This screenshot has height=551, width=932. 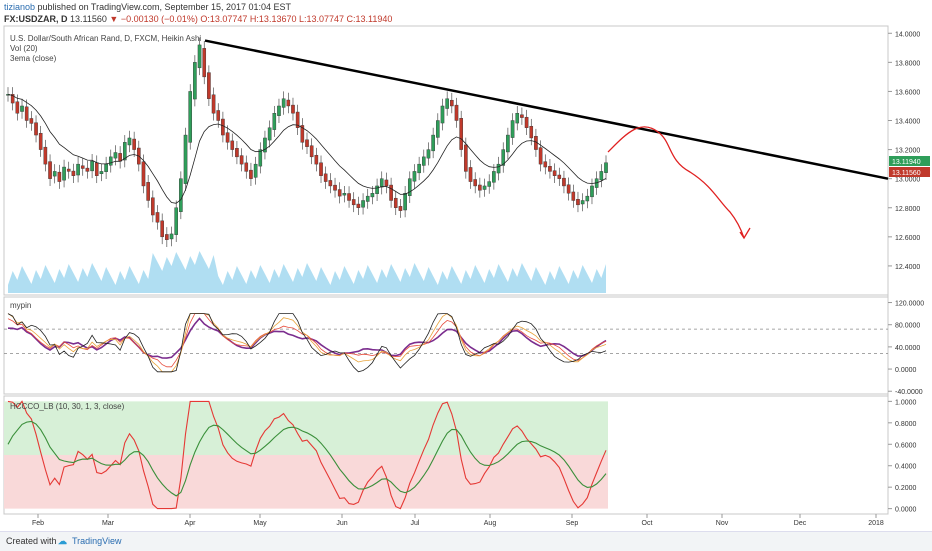 What do you see at coordinates (909, 172) in the screenshot?
I see `close-price-tag` at bounding box center [909, 172].